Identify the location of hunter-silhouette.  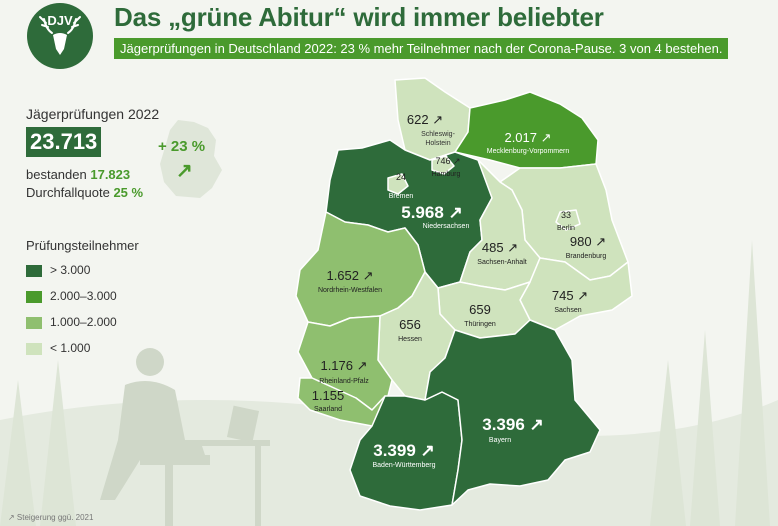
(185, 437).